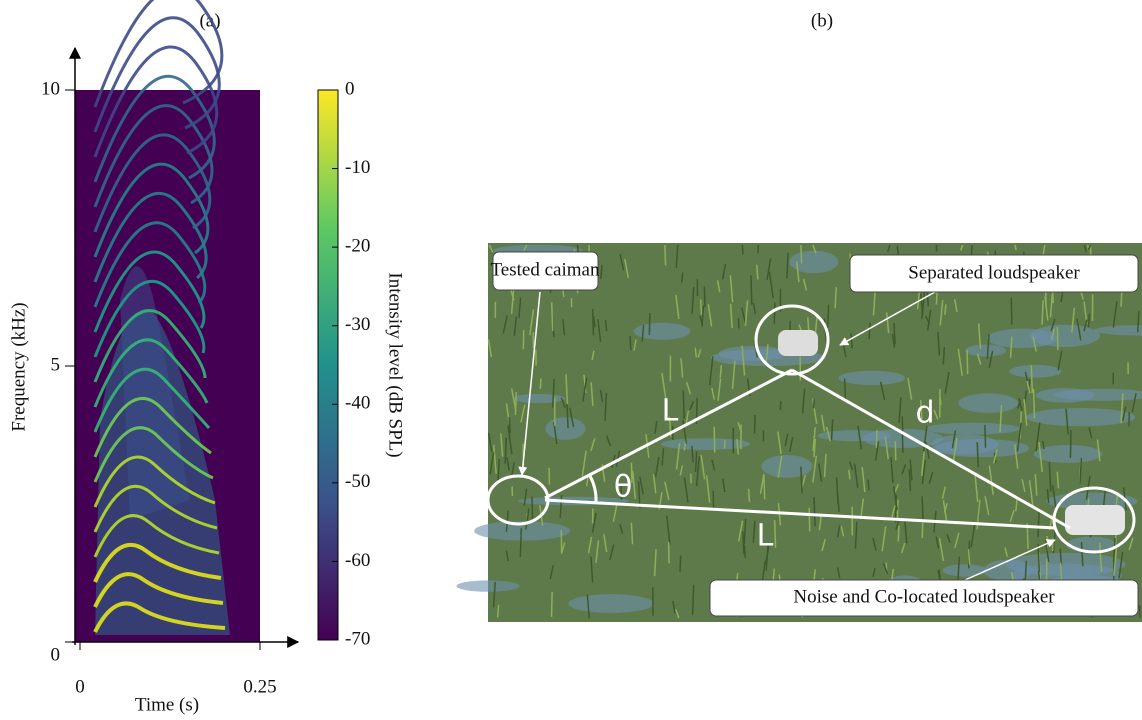 The width and height of the screenshot is (1142, 720). I want to click on y-tick-label: 10, so click(50, 88).